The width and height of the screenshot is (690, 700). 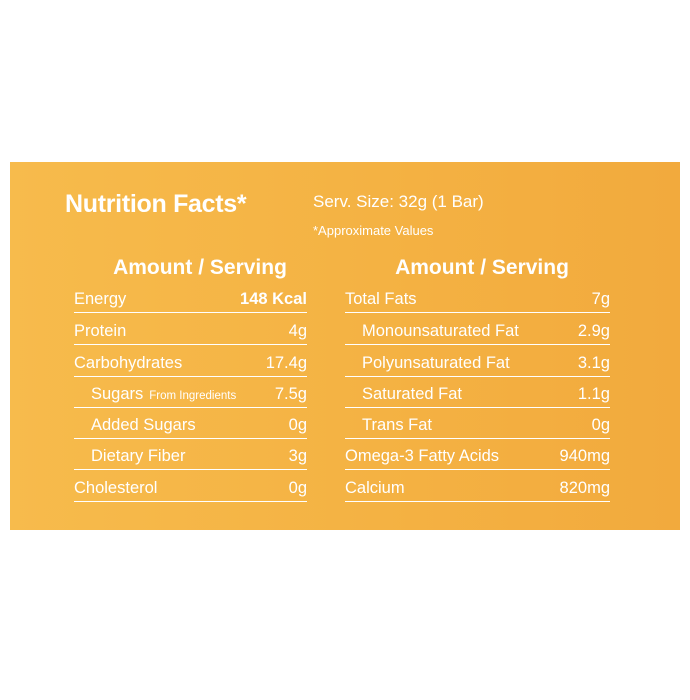 I want to click on value: 148 Kcal, so click(x=273, y=299).